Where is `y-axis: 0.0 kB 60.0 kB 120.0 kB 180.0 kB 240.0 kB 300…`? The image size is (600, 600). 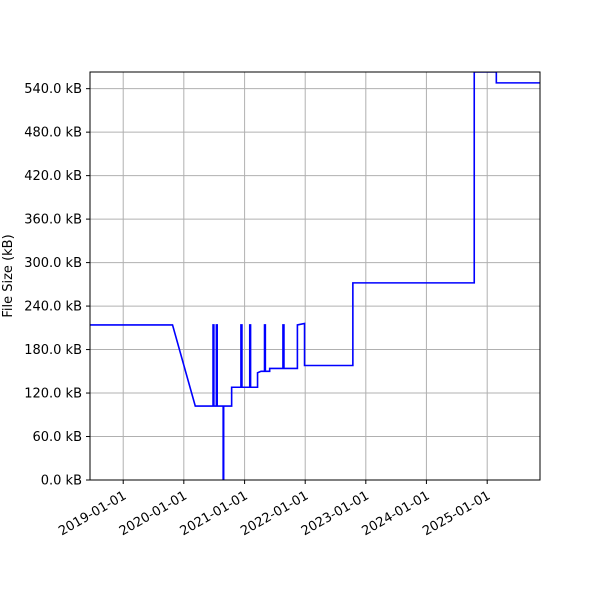 y-axis: 0.0 kB 60.0 kB 120.0 kB 180.0 kB 240.0 kB 300… is located at coordinates (57, 285).